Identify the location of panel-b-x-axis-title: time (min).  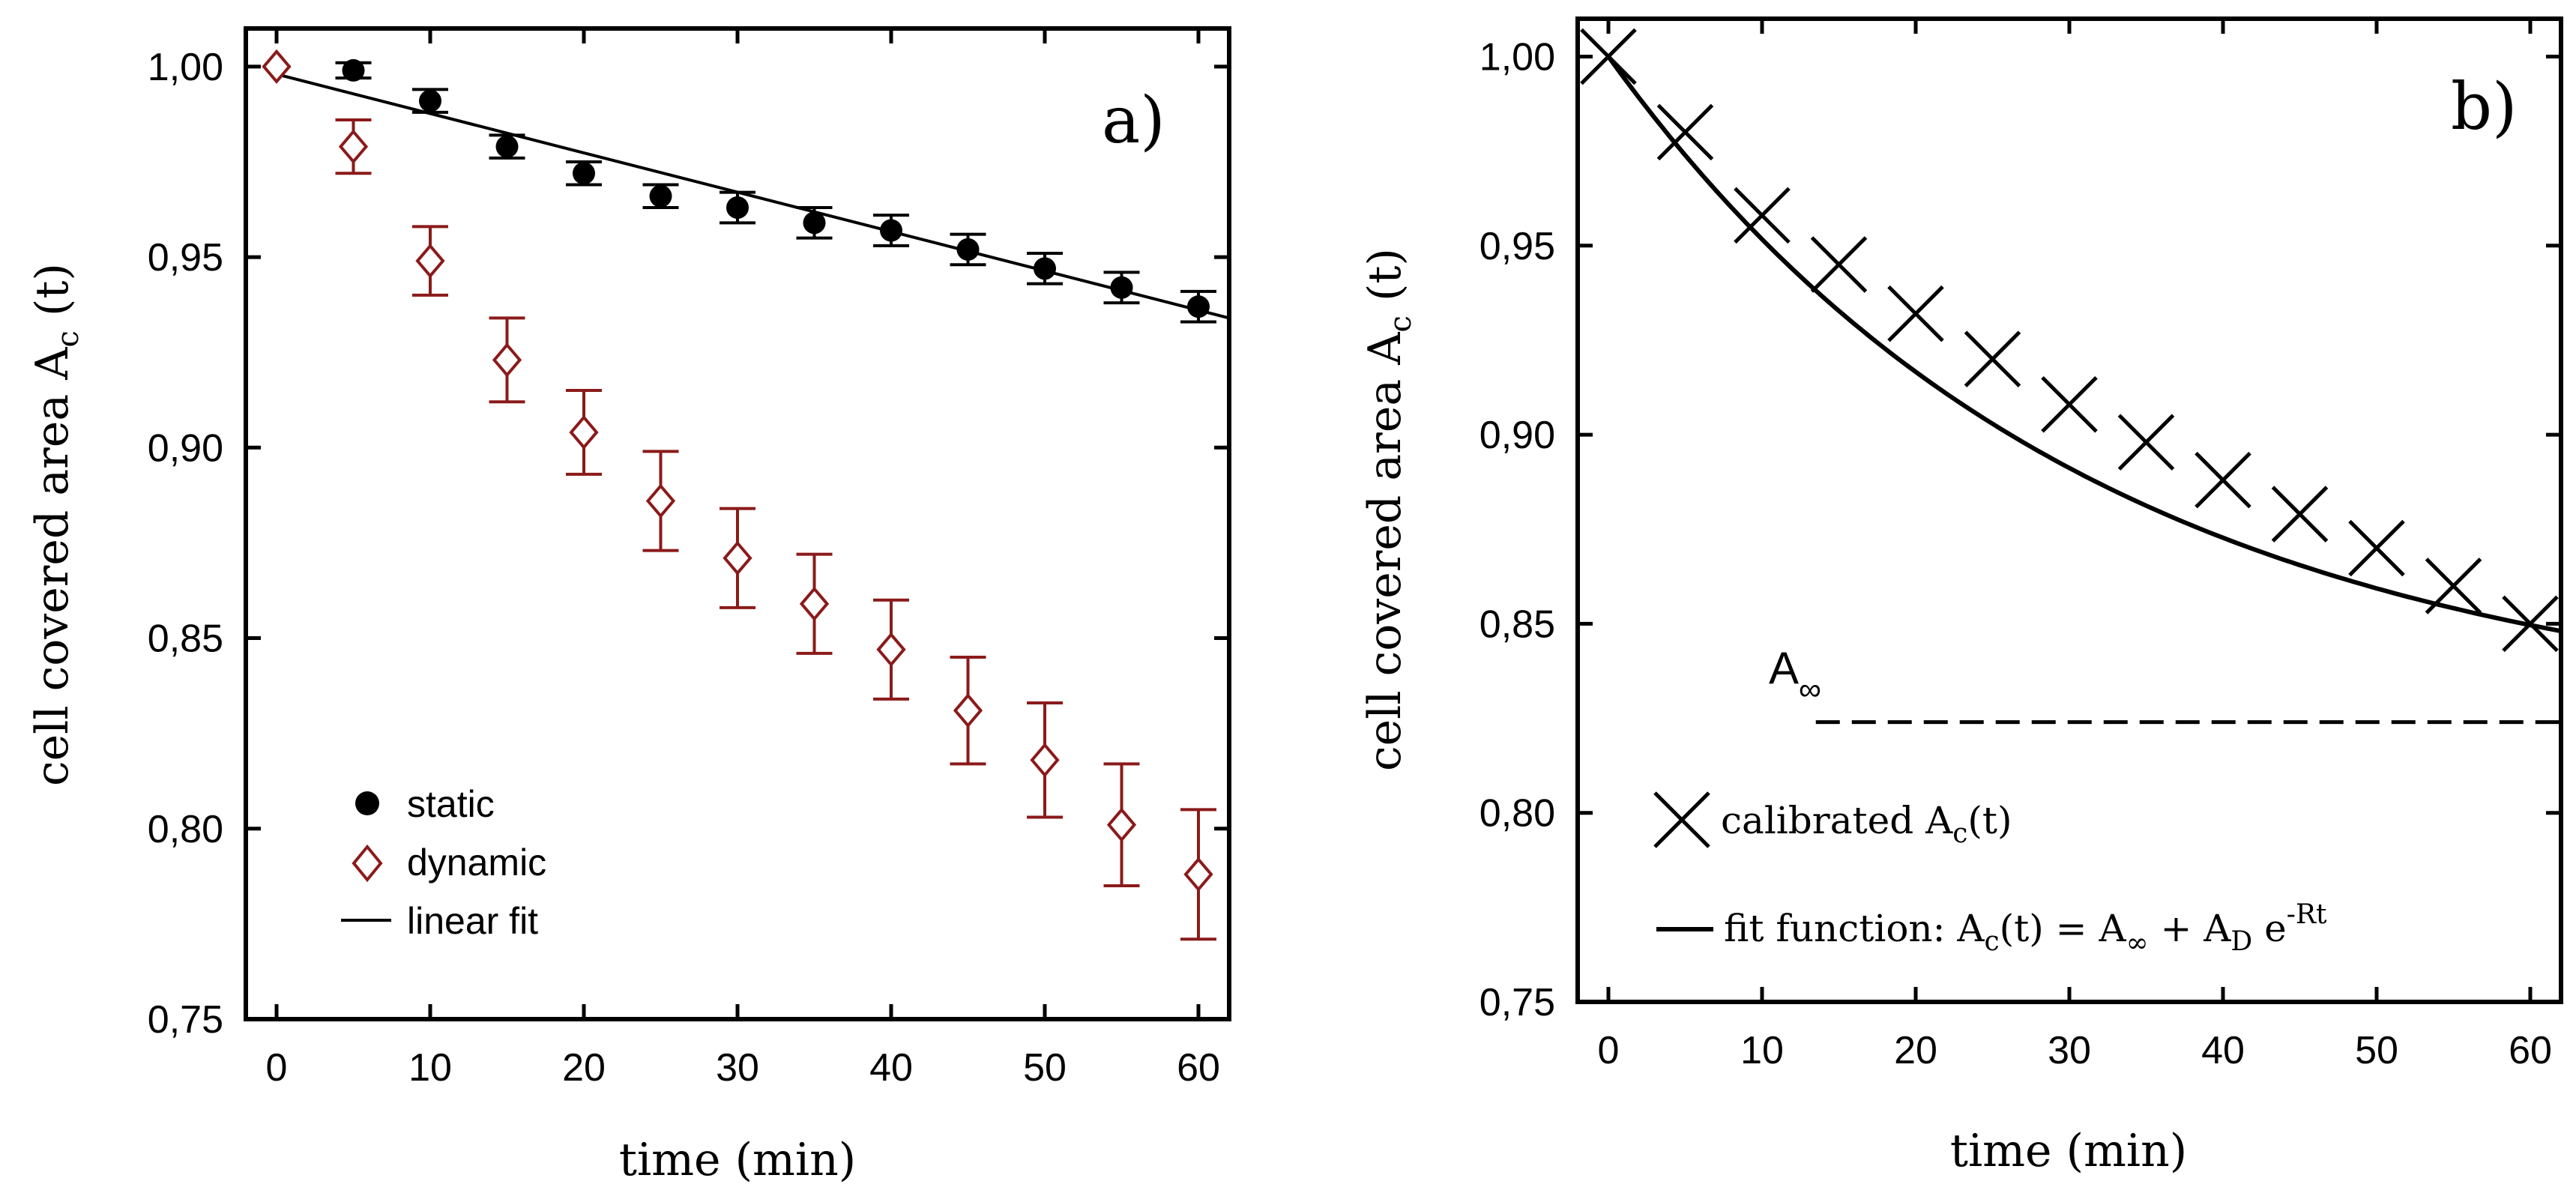
(2068, 1151).